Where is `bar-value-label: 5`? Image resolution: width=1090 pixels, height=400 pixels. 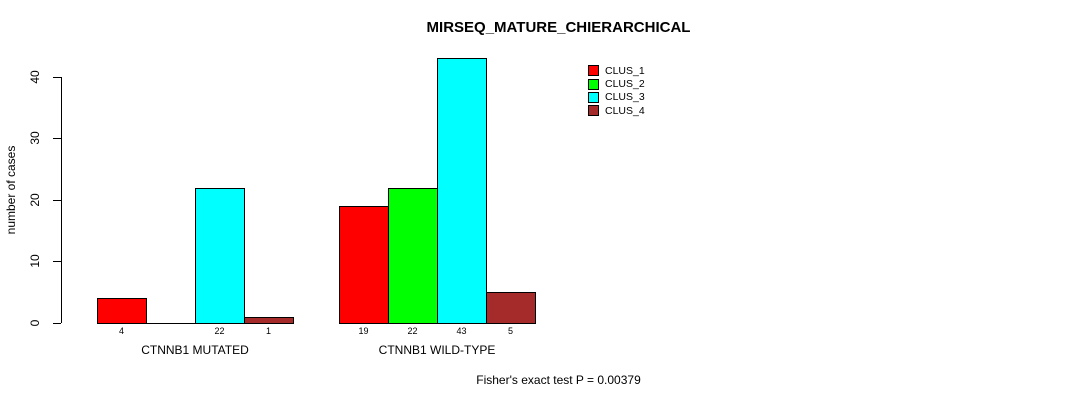
bar-value-label: 5 is located at coordinates (510, 331).